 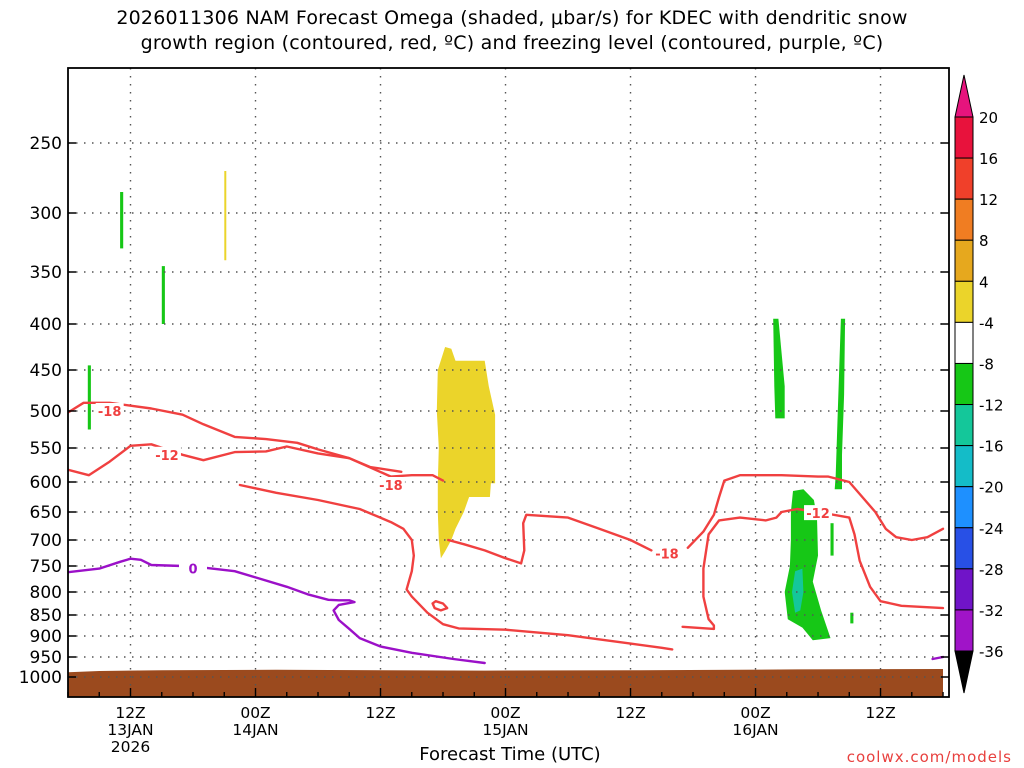 I want to click on terrain-band, so click(x=505, y=683).